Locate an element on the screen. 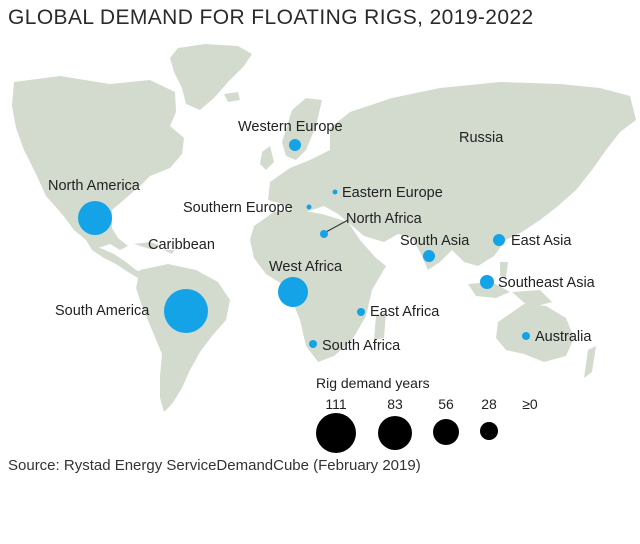  marker-south-asia is located at coordinates (429, 256).